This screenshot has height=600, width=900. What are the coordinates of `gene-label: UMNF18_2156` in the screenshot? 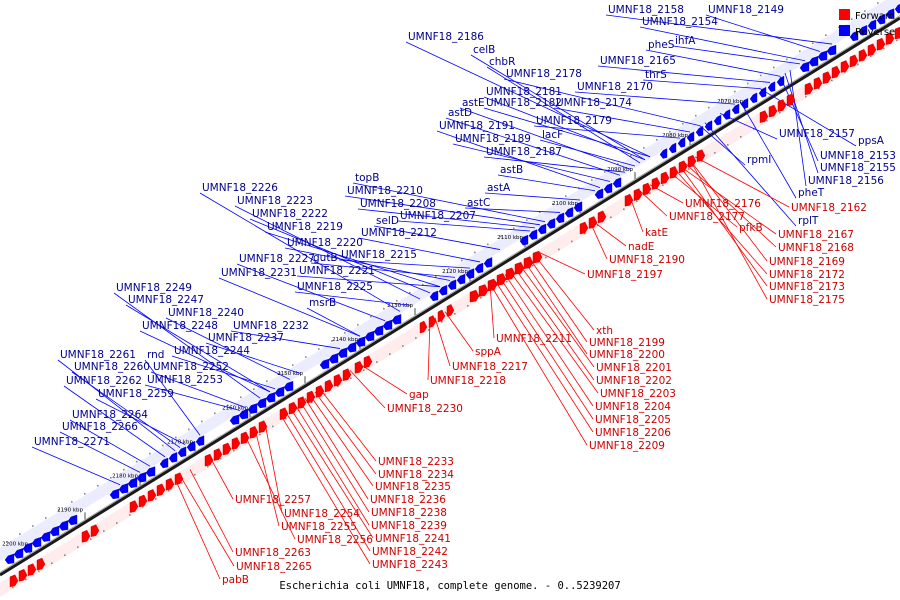 It's located at (846, 181).